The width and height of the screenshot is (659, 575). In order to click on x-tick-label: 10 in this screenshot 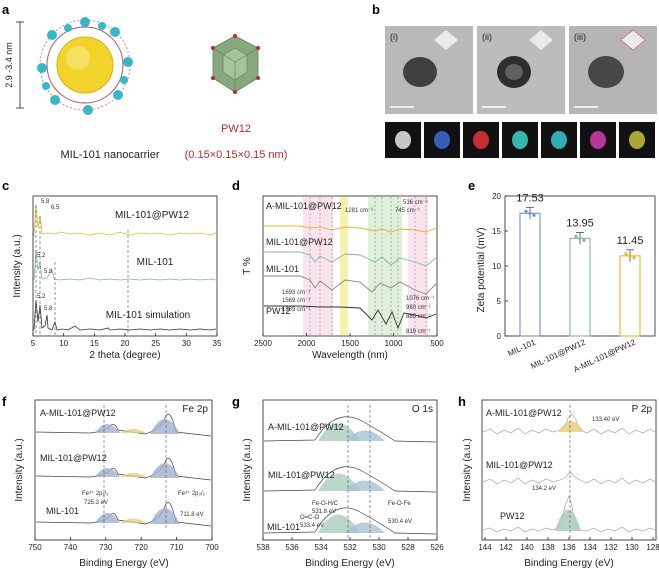, I will do `click(63, 343)`.